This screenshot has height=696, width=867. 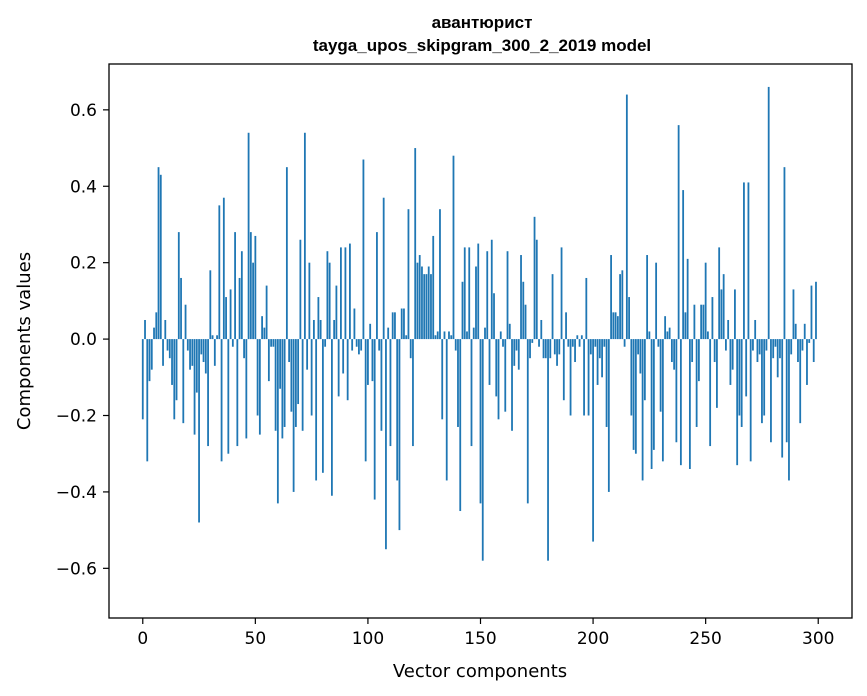 What do you see at coordinates (482, 45) in the screenshot?
I see `chart-subtitle: tayga_upos_skipgram_300_2_2019 model` at bounding box center [482, 45].